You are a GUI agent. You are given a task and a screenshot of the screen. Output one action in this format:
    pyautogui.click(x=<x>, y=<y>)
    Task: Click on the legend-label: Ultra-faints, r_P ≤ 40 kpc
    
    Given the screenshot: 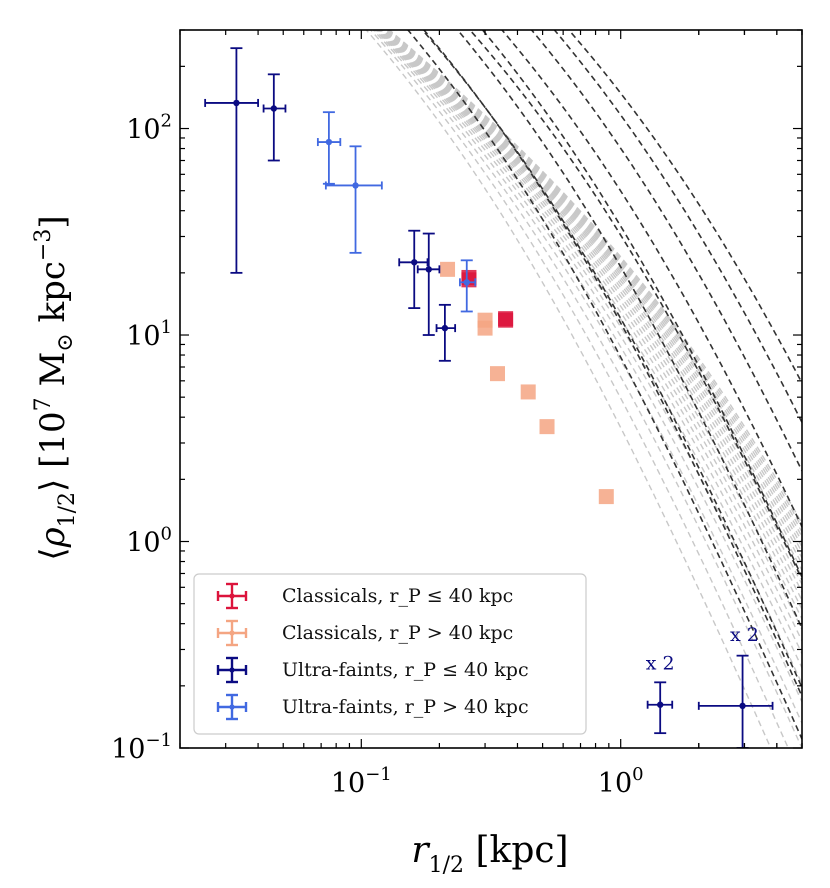 What is the action you would take?
    pyautogui.click(x=405, y=670)
    